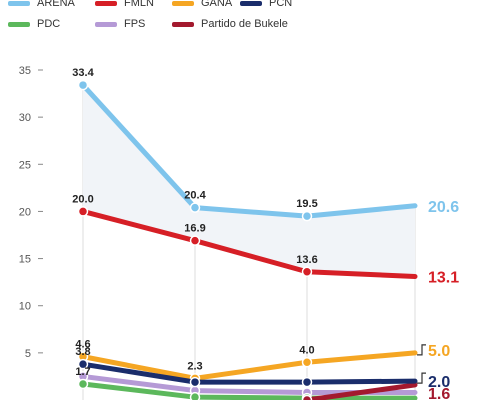 This screenshot has width=500, height=400. What do you see at coordinates (120, 24) in the screenshot?
I see `legend-item-fps: FPS` at bounding box center [120, 24].